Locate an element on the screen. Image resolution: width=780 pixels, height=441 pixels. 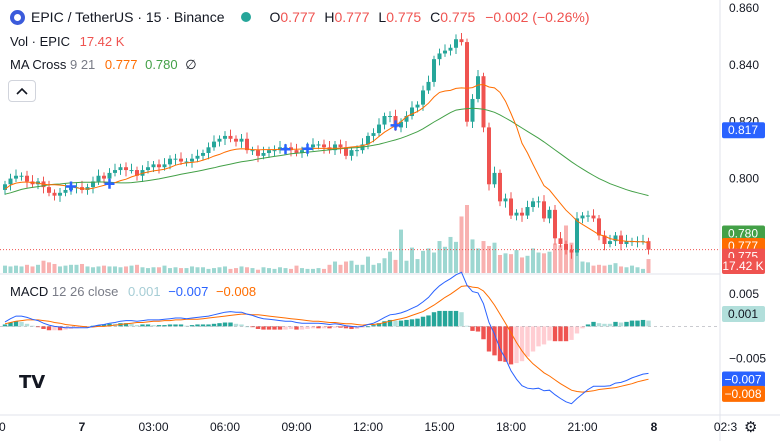
symbol-title: EPIC / TetherUS · 15 · Binance is located at coordinates (128, 17).